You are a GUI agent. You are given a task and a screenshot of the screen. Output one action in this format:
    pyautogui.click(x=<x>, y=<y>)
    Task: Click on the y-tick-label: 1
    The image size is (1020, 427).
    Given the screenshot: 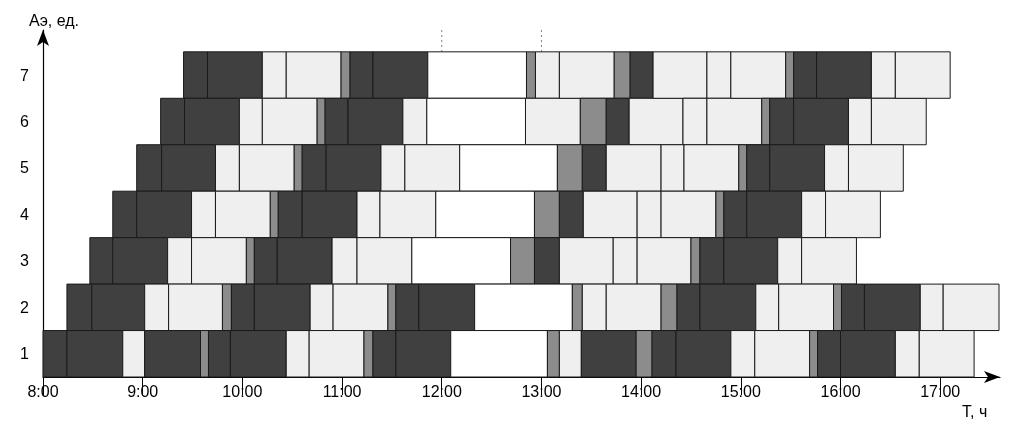 What is the action you would take?
    pyautogui.click(x=25, y=354)
    